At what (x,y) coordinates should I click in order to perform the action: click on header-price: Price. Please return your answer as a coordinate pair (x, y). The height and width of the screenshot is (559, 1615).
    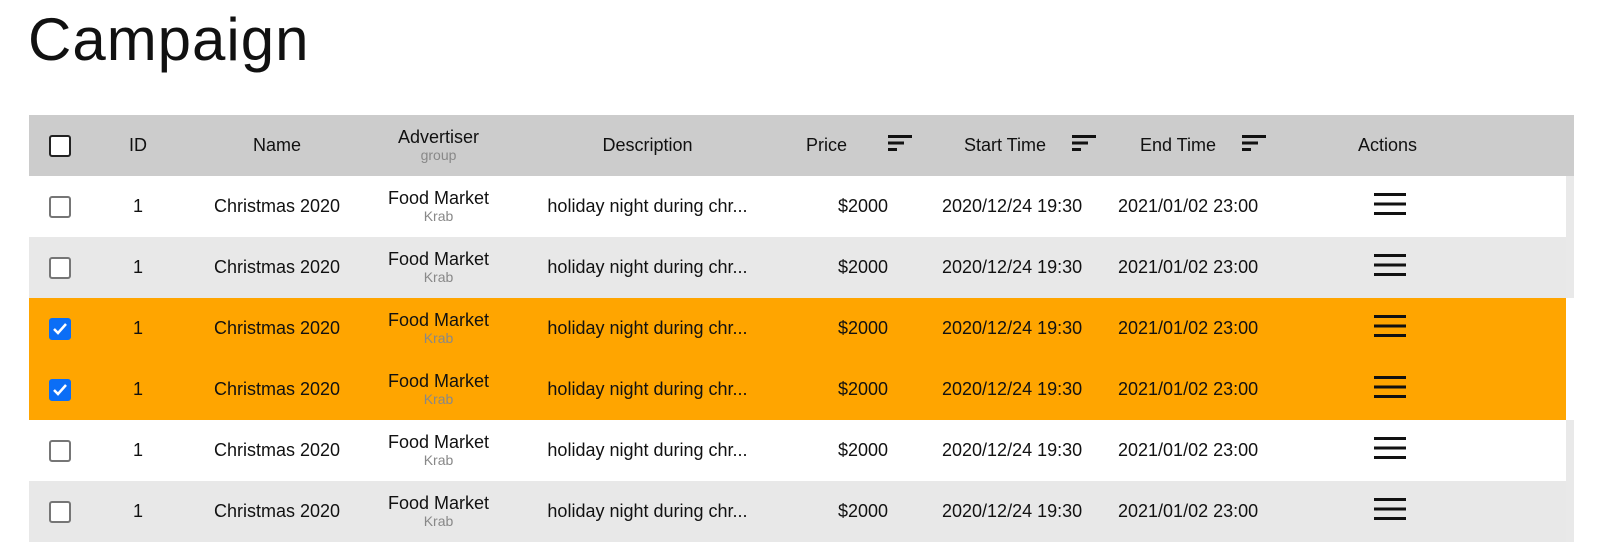
    Looking at the image, I should click on (859, 145).